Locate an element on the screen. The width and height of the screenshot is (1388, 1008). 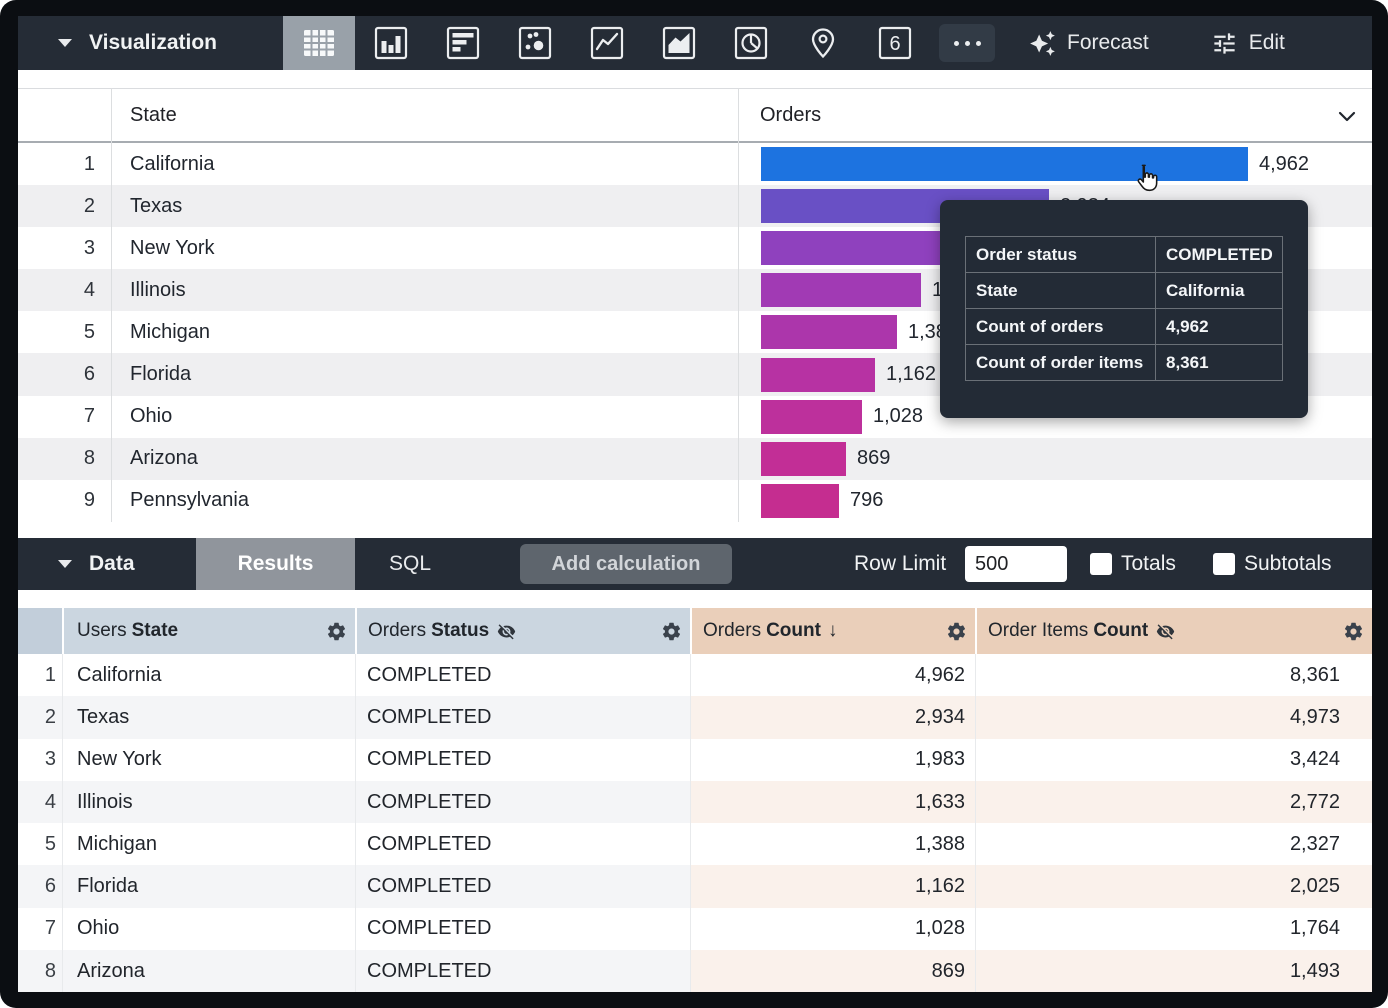
sort-desc-icon: ↓ is located at coordinates (832, 630).